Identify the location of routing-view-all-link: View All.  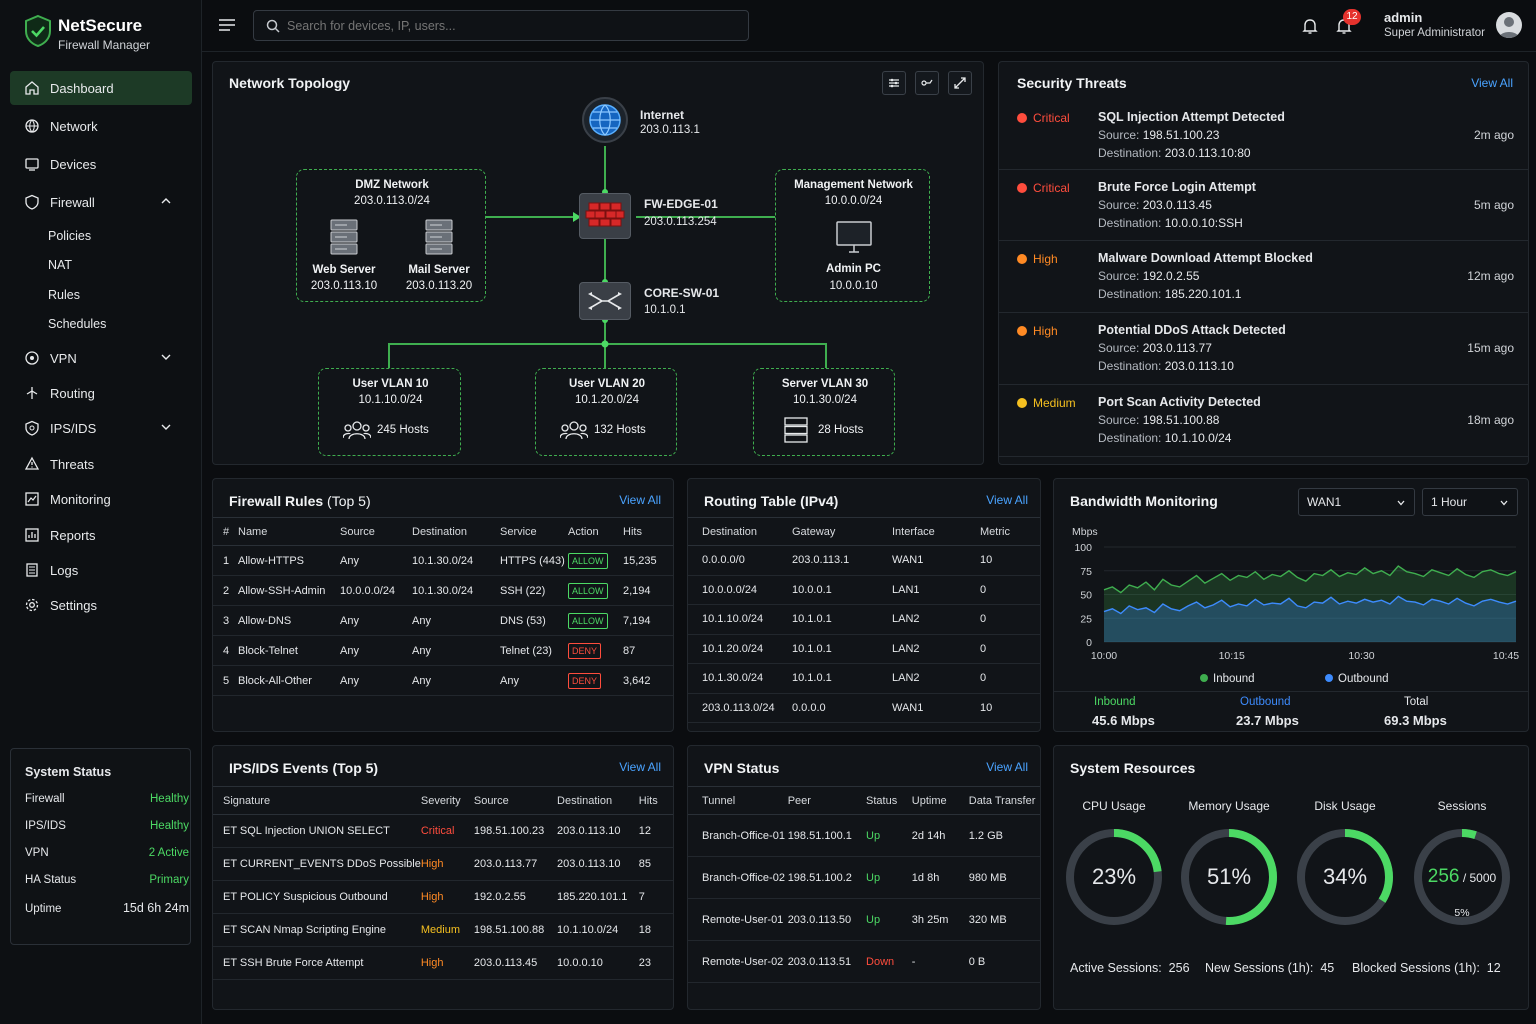
(1007, 500).